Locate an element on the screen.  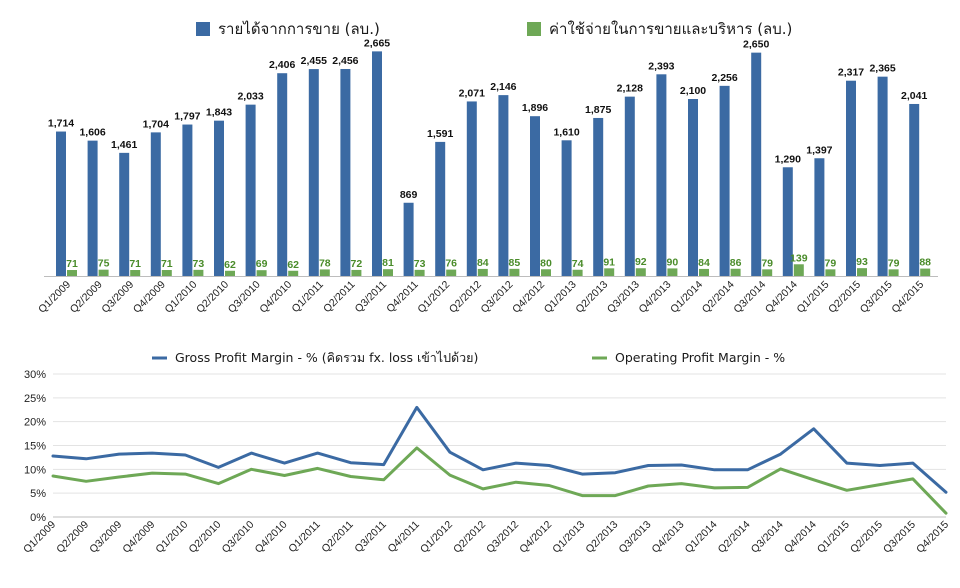
expense-value-label: 93 is located at coordinates (862, 262).